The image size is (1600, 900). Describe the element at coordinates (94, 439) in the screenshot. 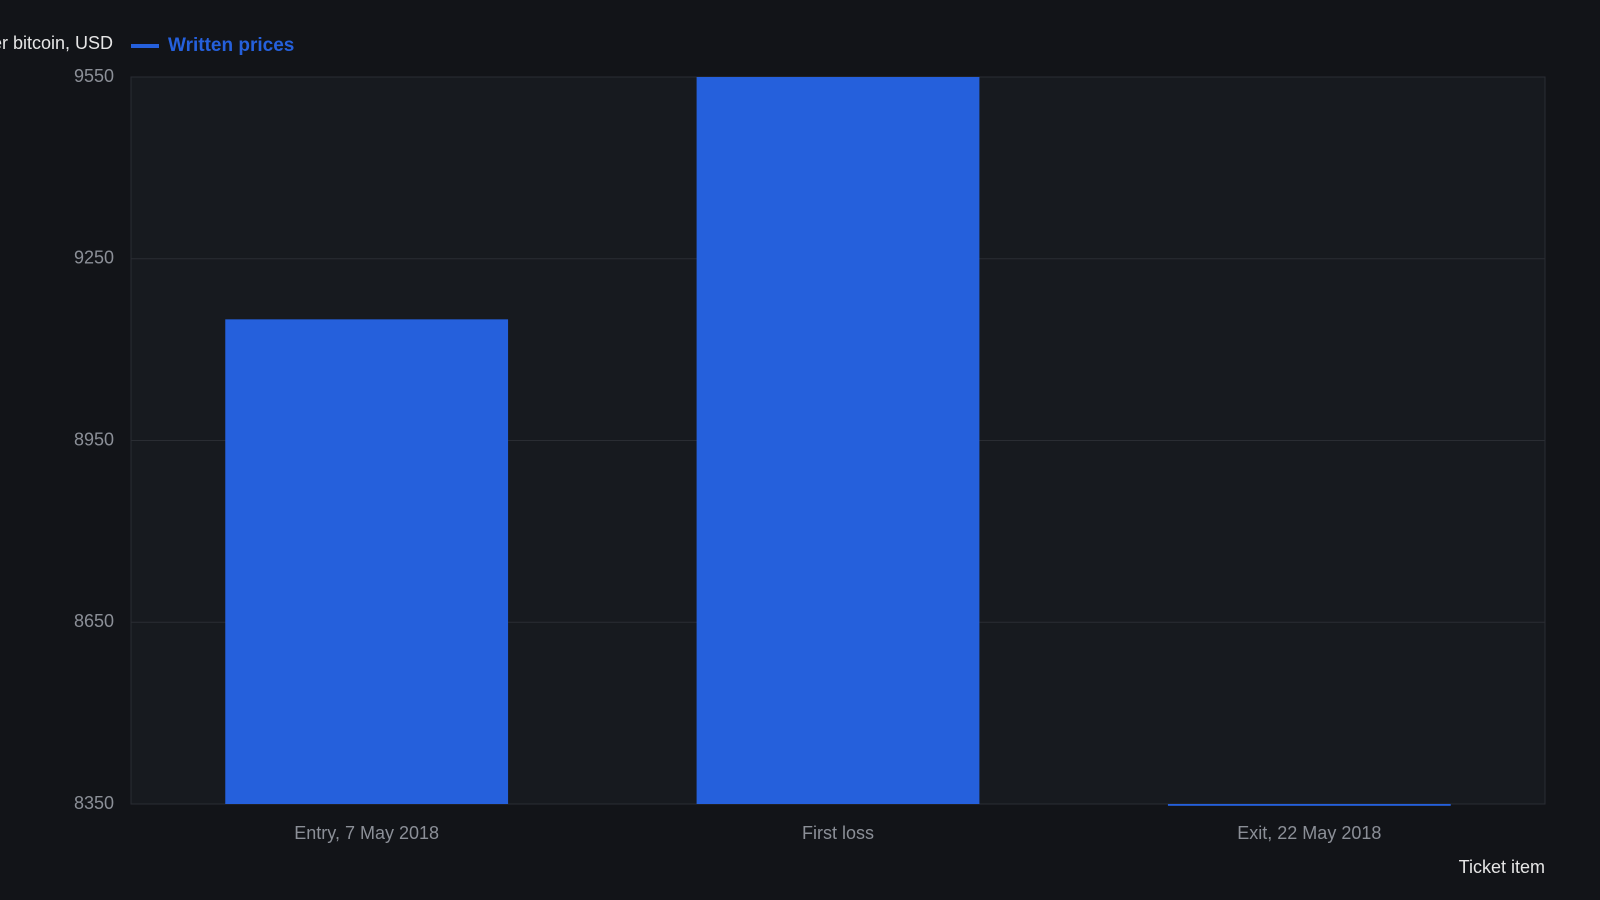

I see `y-tick-label: 8950` at that location.